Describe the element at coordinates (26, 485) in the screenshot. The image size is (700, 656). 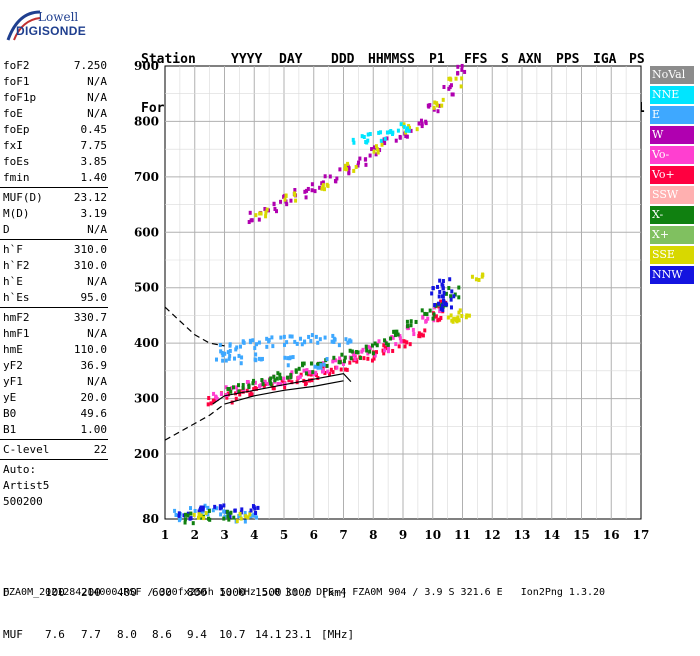
I see `note-text: Artist5` at that location.